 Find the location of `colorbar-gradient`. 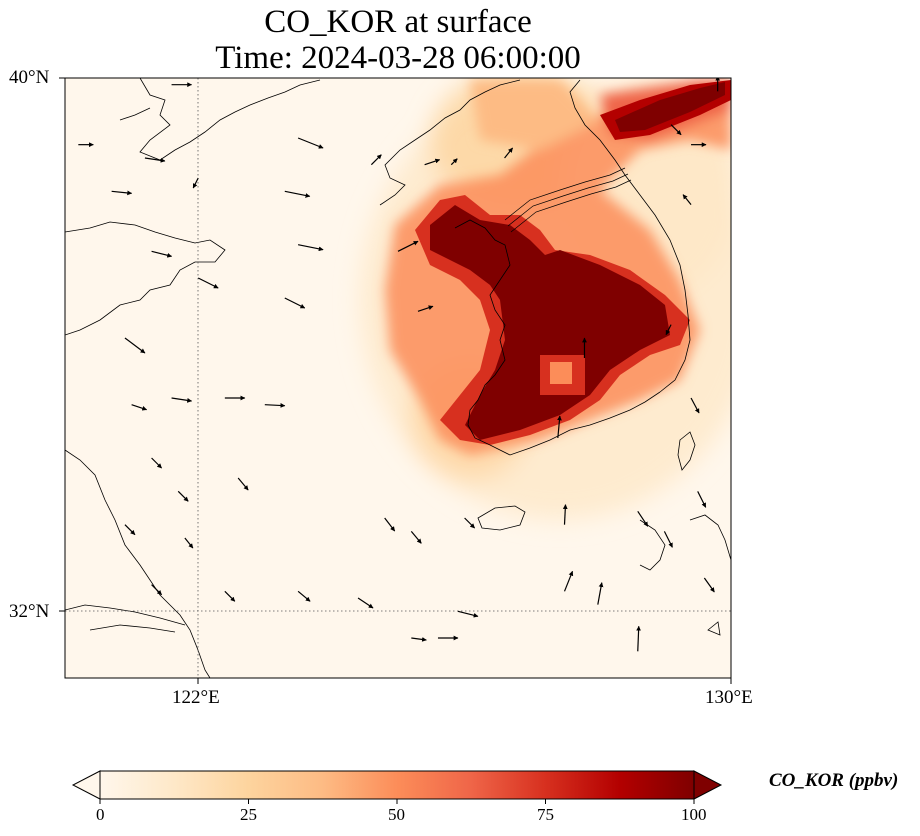

colorbar-gradient is located at coordinates (397, 785).